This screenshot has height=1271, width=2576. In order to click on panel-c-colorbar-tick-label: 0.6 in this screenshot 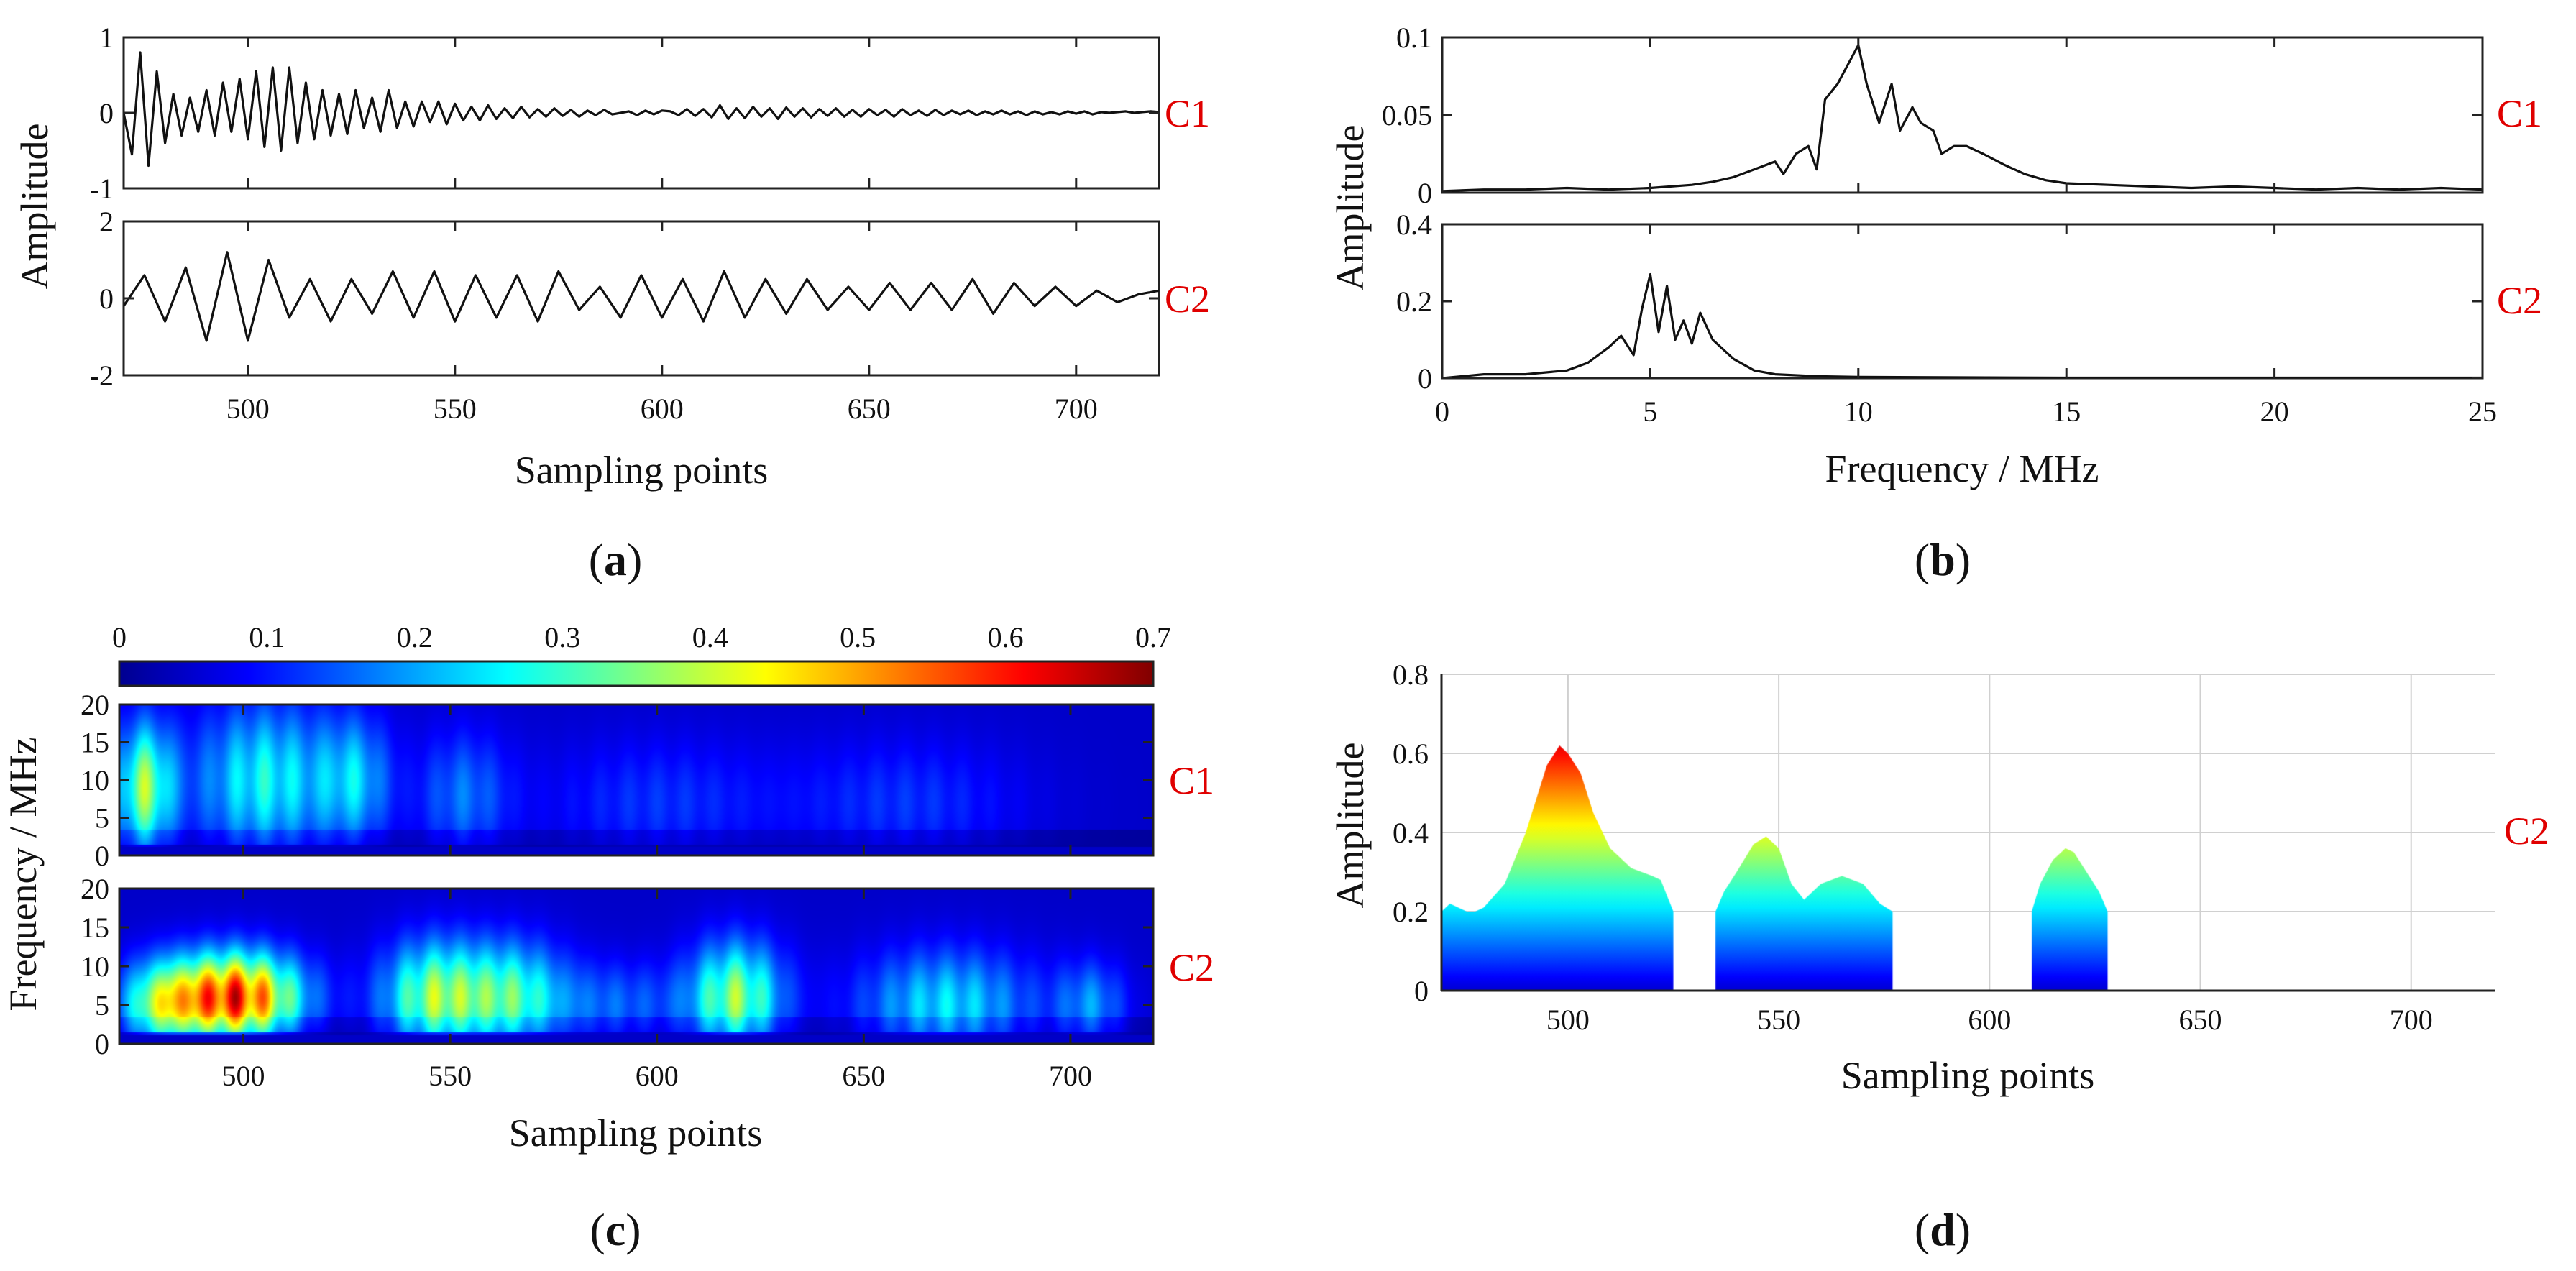, I will do `click(1006, 637)`.